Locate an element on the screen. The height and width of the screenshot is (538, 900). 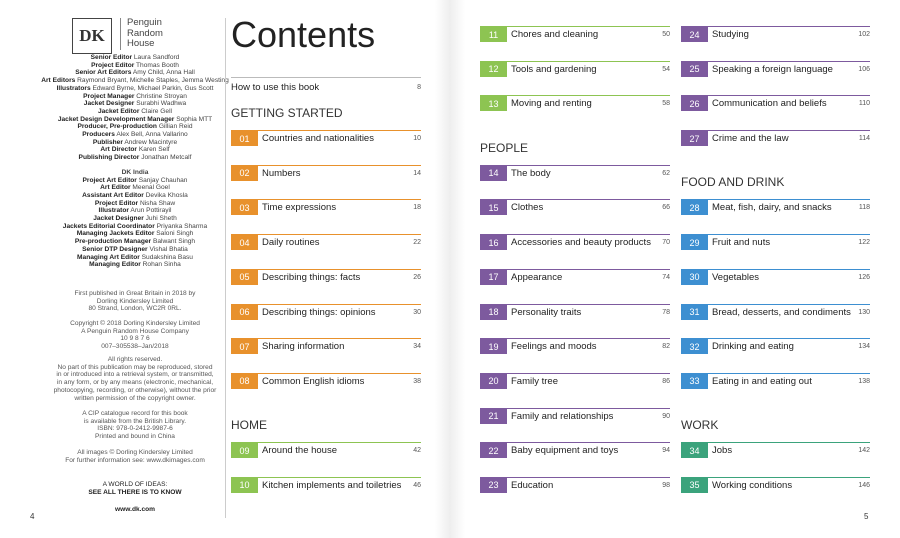
entry-number: 23 is located at coordinates (493, 485).